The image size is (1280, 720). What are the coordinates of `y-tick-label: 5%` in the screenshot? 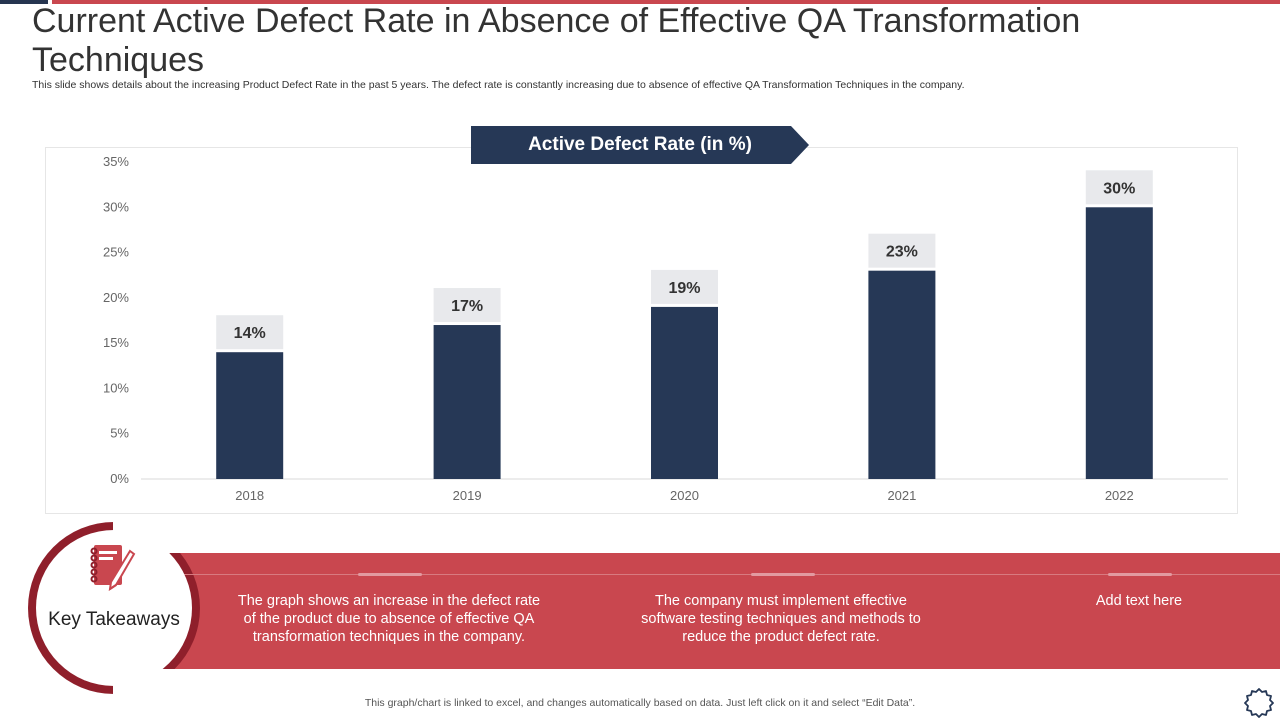 It's located at (119, 433).